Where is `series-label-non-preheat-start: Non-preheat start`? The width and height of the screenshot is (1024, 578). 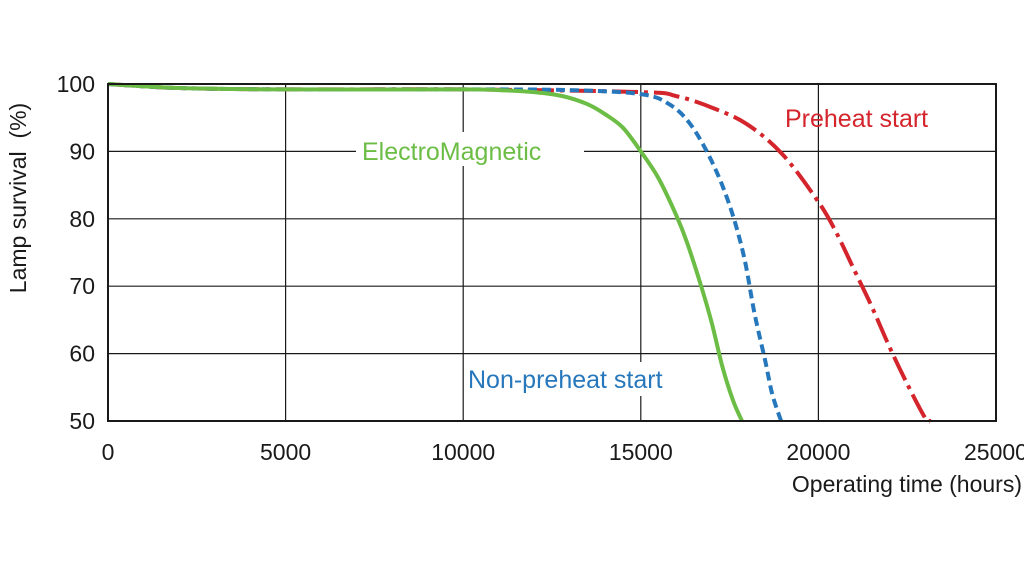 series-label-non-preheat-start: Non-preheat start is located at coordinates (565, 380).